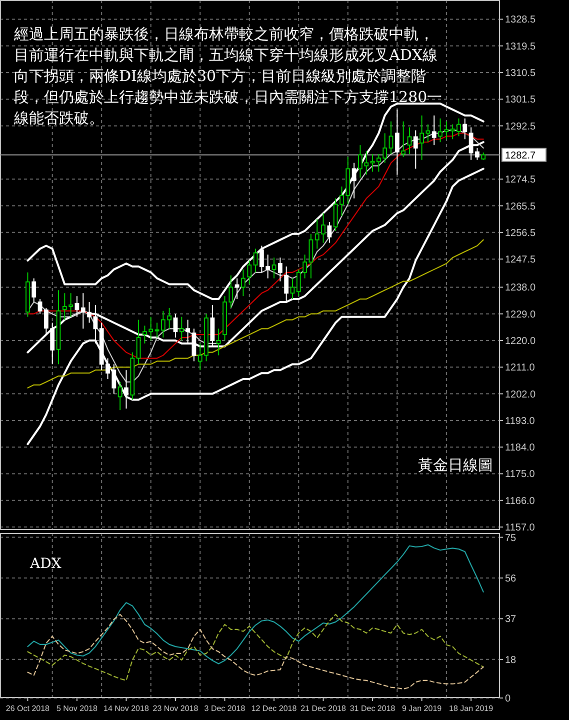  I want to click on y-tick-label: 1175.0, so click(520, 474).